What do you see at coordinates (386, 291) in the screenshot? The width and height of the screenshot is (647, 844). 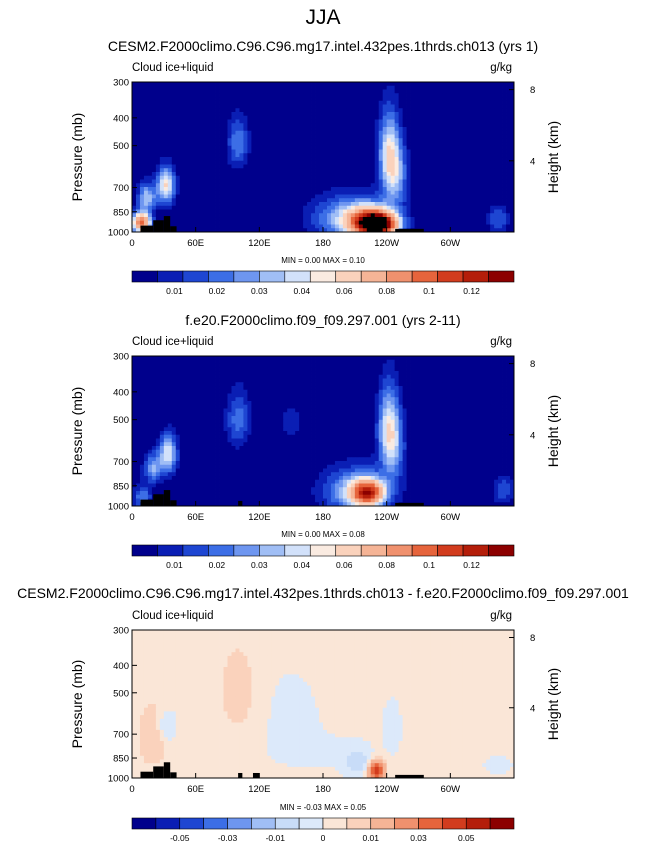 I see `colorbar-label: 0.08` at bounding box center [386, 291].